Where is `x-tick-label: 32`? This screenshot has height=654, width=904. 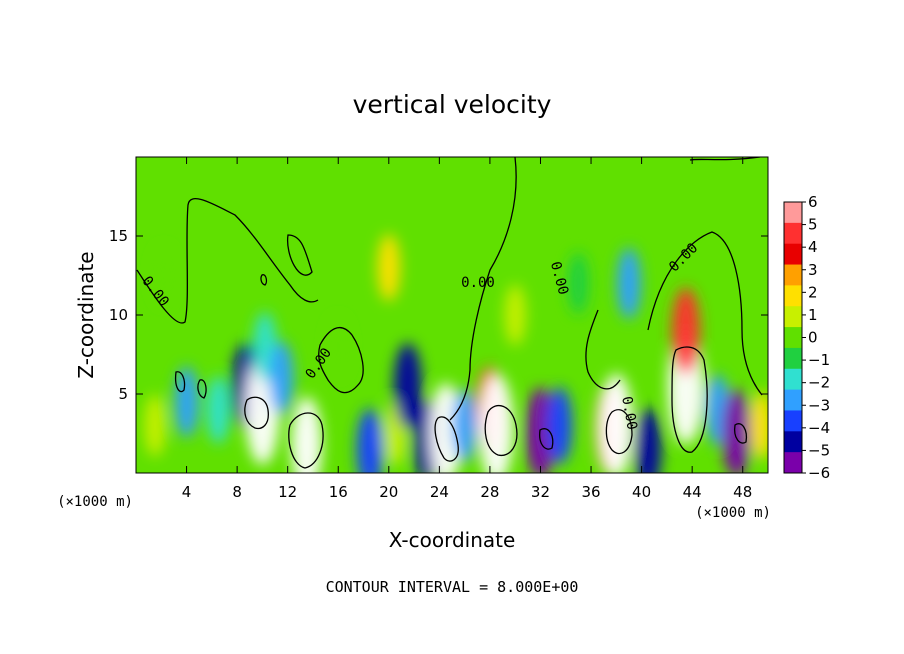
x-tick-label: 32 is located at coordinates (540, 492).